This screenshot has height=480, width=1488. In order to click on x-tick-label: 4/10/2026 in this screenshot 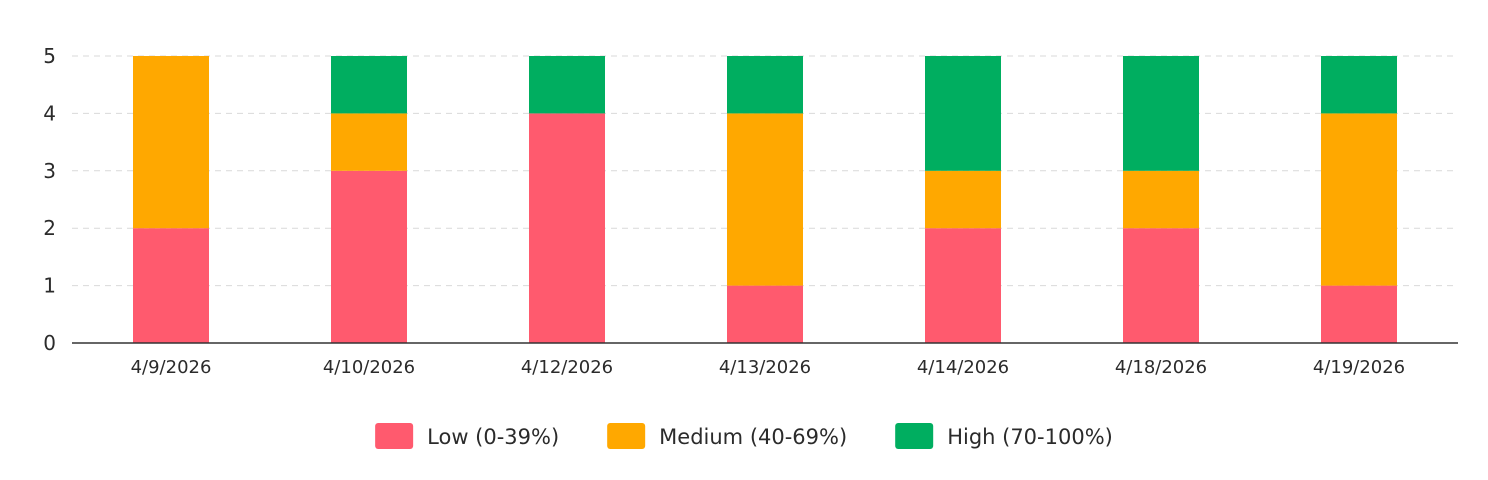, I will do `click(369, 367)`.